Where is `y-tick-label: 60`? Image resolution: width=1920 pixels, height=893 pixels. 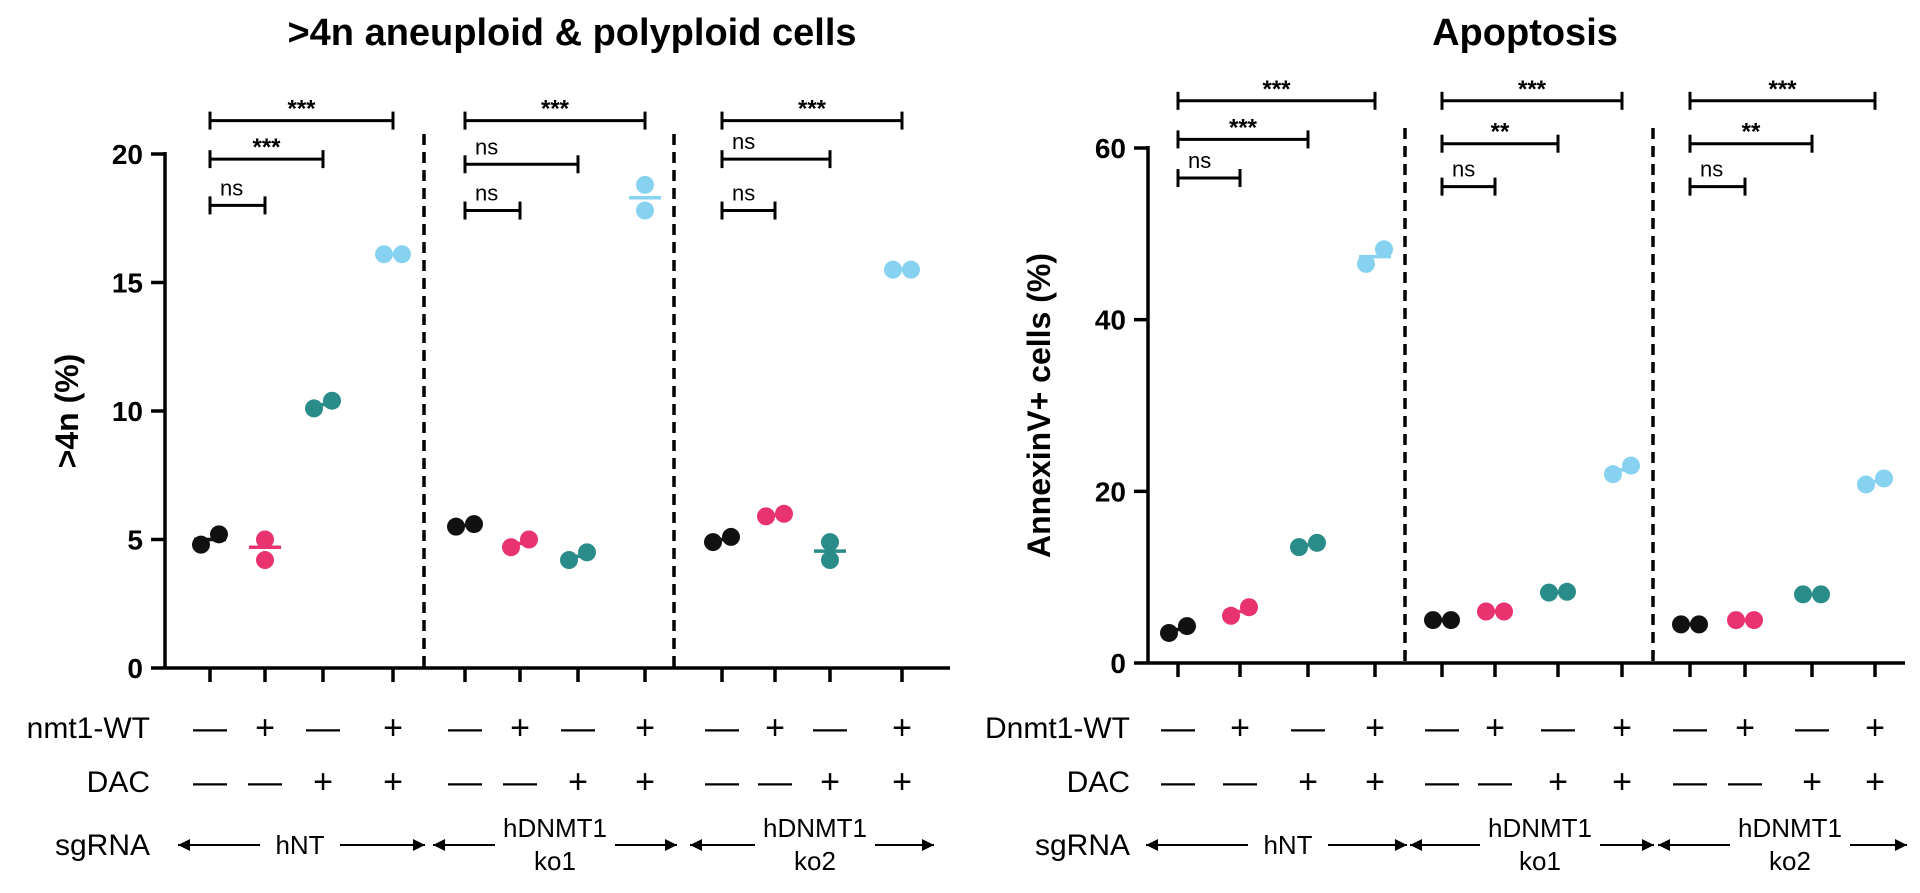 y-tick-label: 60 is located at coordinates (1110, 148).